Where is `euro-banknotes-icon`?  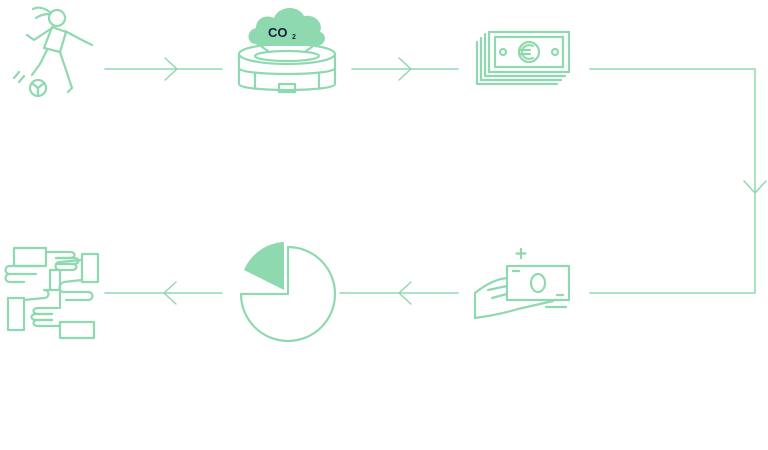
euro-banknotes-icon is located at coordinates (523, 58).